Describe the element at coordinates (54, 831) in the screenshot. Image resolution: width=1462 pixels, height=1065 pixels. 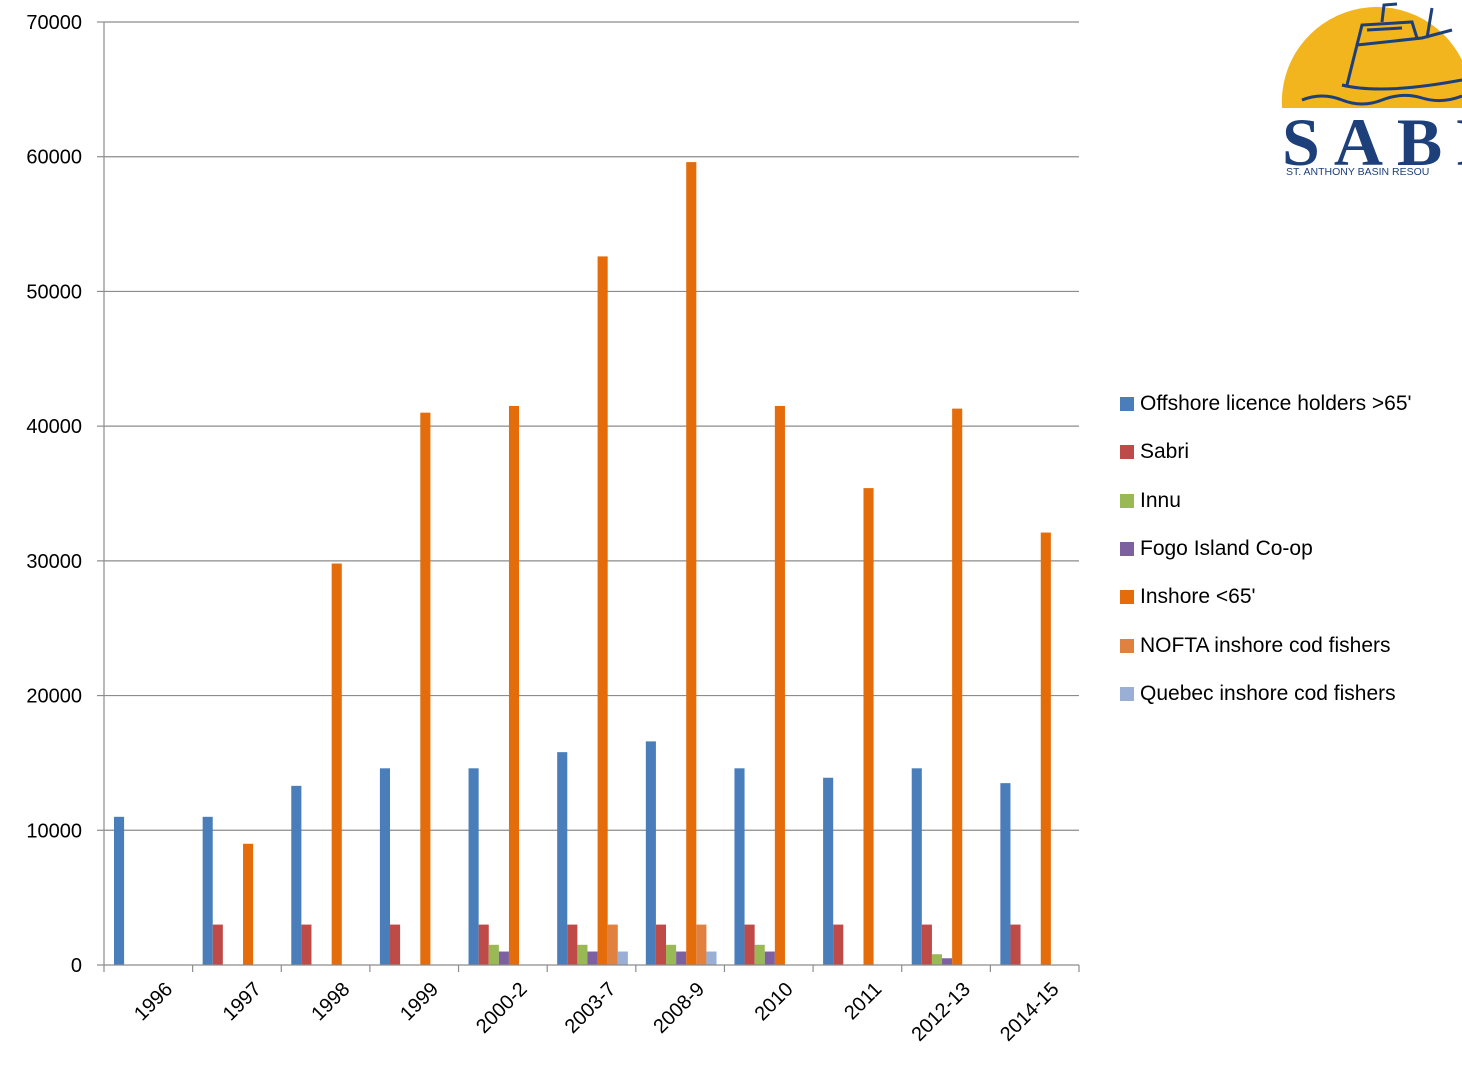
I see `y-tick-label: 10000` at that location.